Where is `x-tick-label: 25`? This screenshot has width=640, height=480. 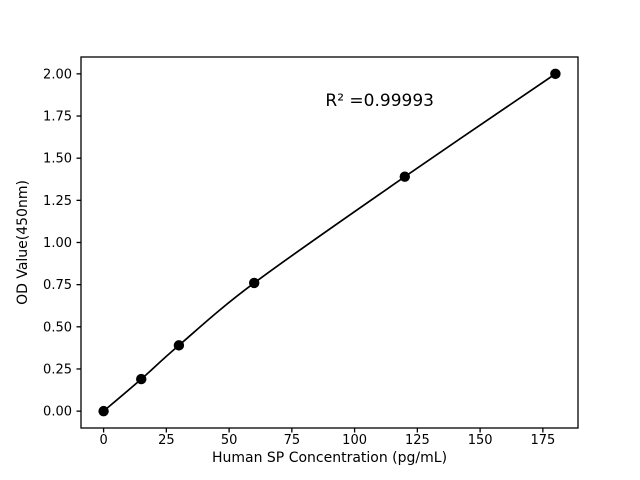 x-tick-label: 25 is located at coordinates (166, 440).